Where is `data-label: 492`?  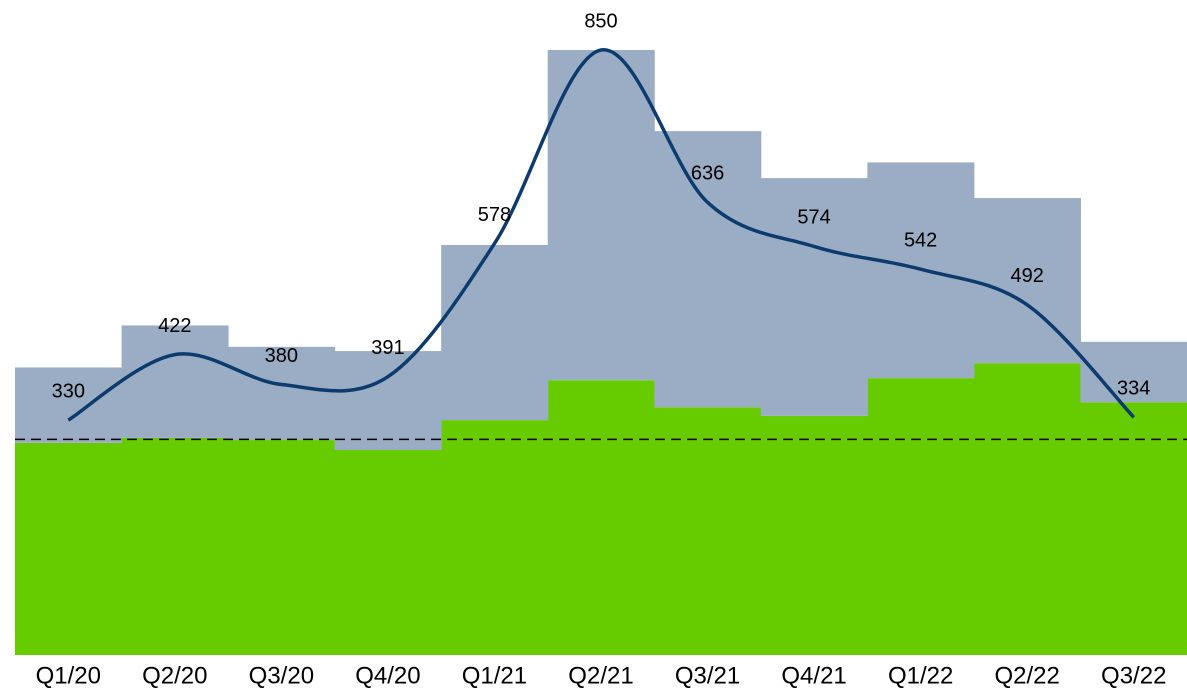
data-label: 492 is located at coordinates (1026, 276).